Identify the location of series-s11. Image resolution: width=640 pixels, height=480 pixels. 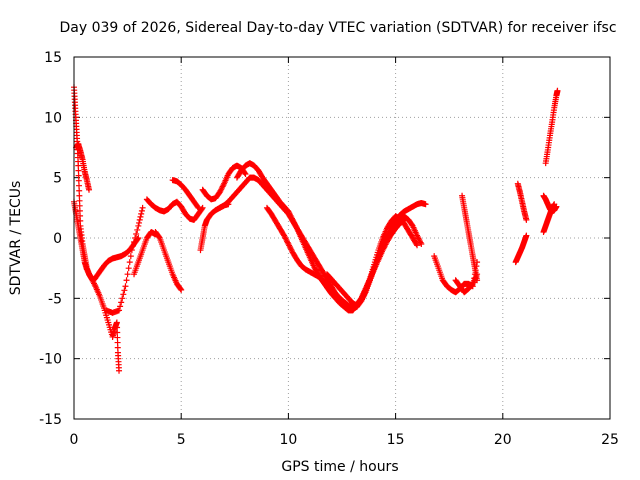
(312, 242).